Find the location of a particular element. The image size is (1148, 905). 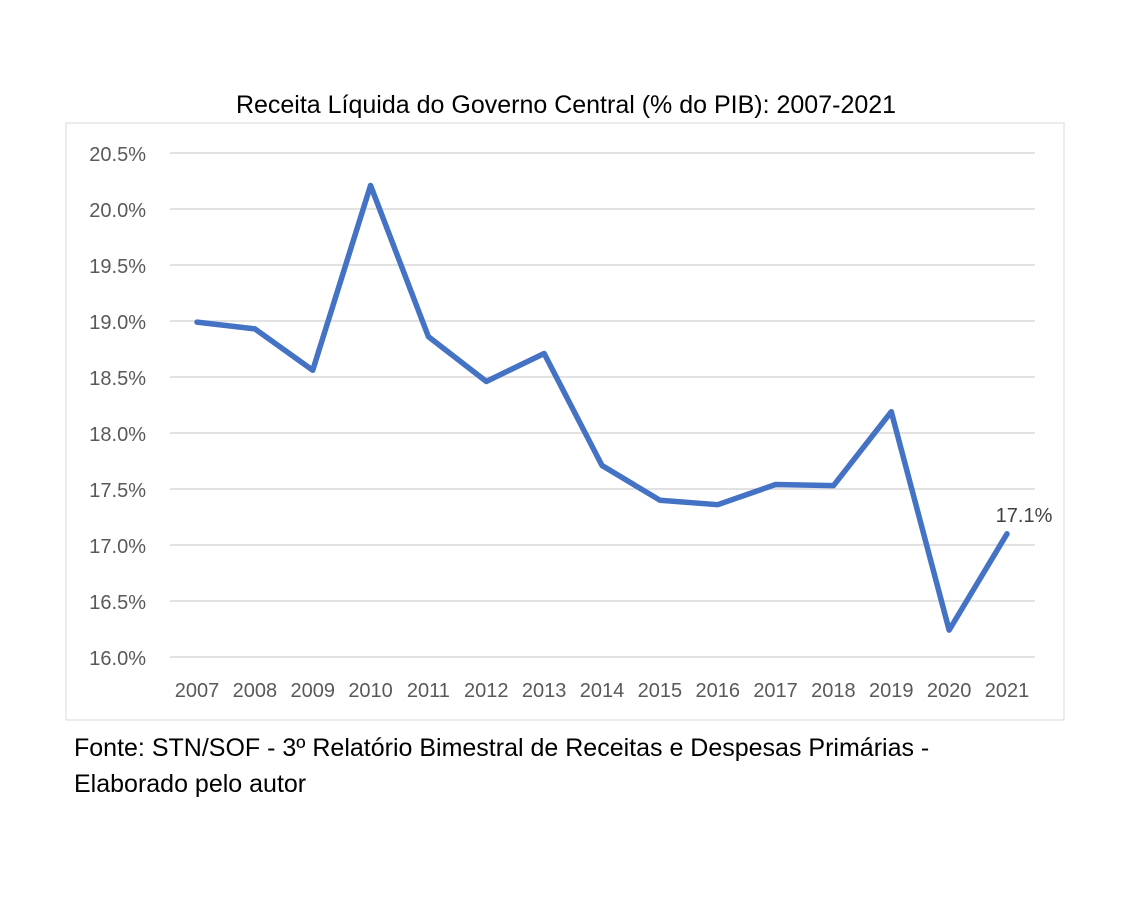

caption-line-2: Elaborado pelo autor is located at coordinates (190, 784).